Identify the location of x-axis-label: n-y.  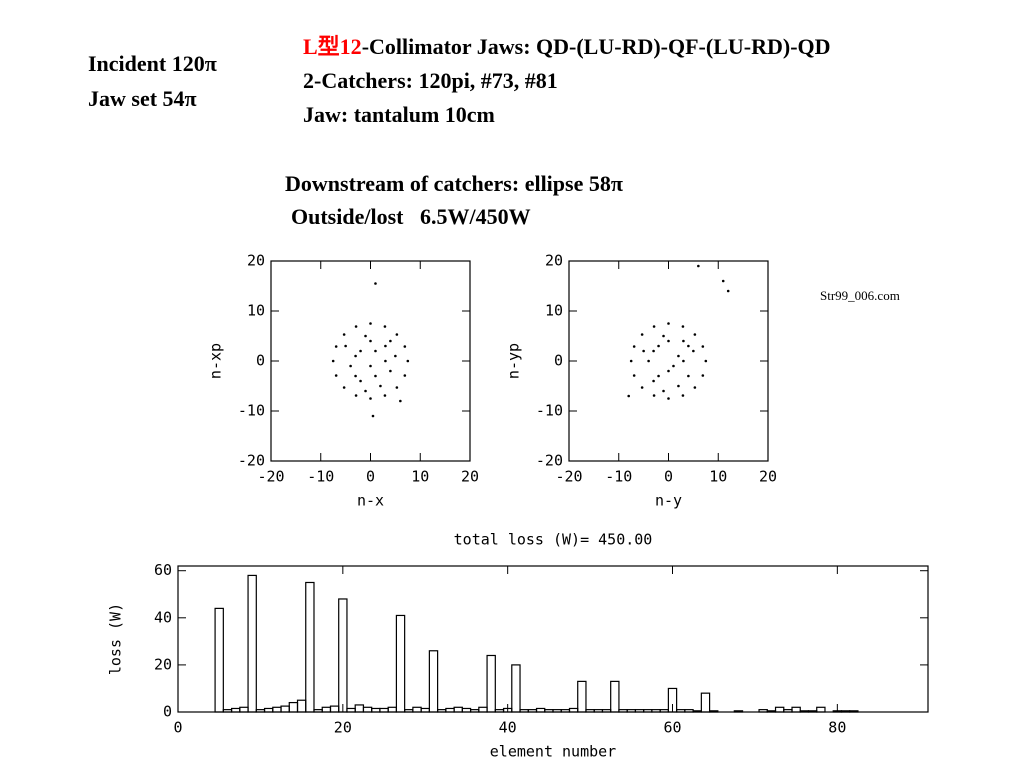
(668, 501).